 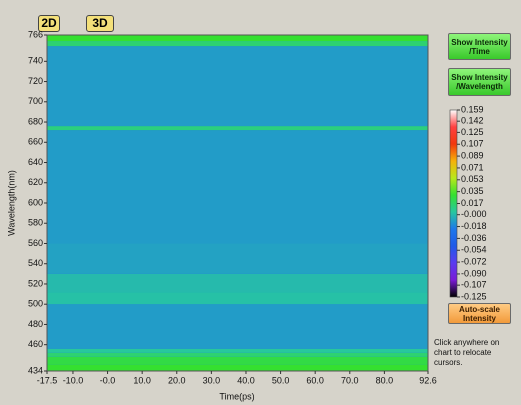 What do you see at coordinates (281, 380) in the screenshot?
I see `x-tick-label: 50.0` at bounding box center [281, 380].